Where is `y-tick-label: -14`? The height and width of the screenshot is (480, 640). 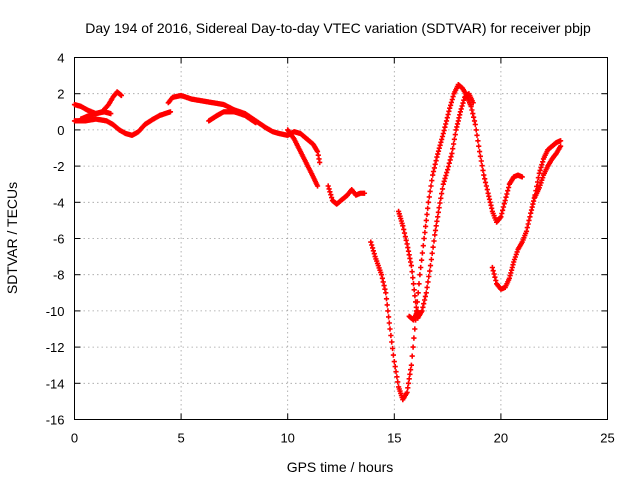 y-tick-label: -14 is located at coordinates (55, 383).